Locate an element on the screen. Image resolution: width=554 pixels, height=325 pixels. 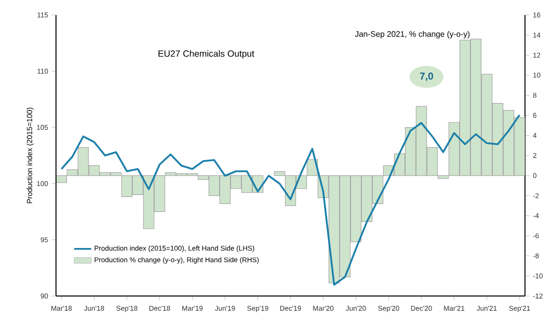
annotation: 7,0 is located at coordinates (427, 77).